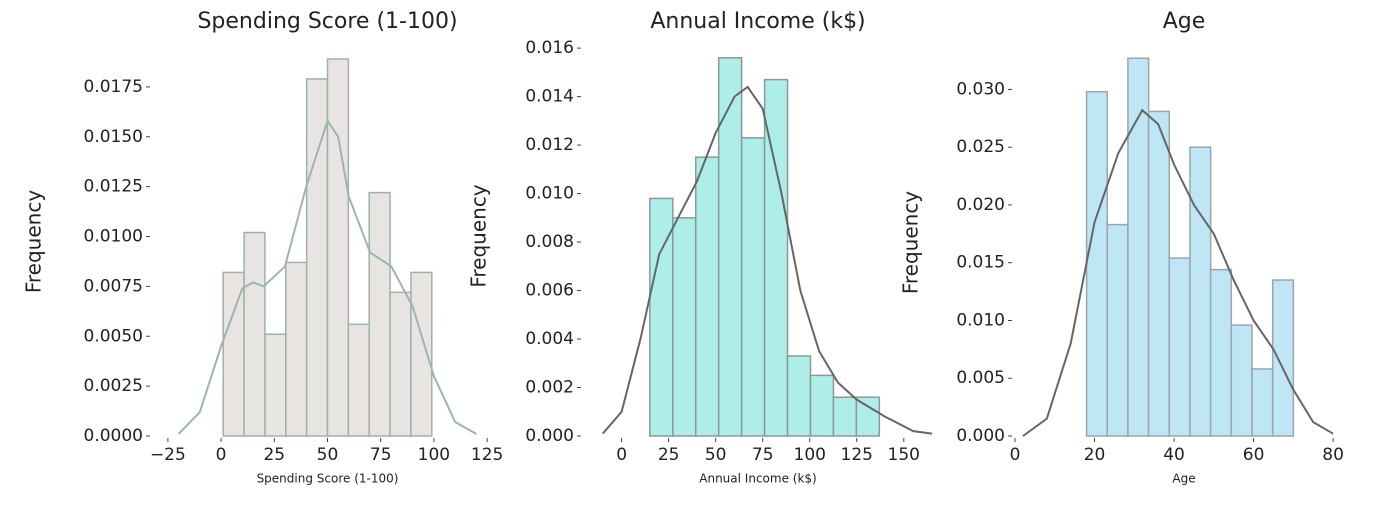 This screenshot has width=1400, height=507. Describe the element at coordinates (757, 21) in the screenshot. I see `chart-title: Annual Income (k$)` at that location.